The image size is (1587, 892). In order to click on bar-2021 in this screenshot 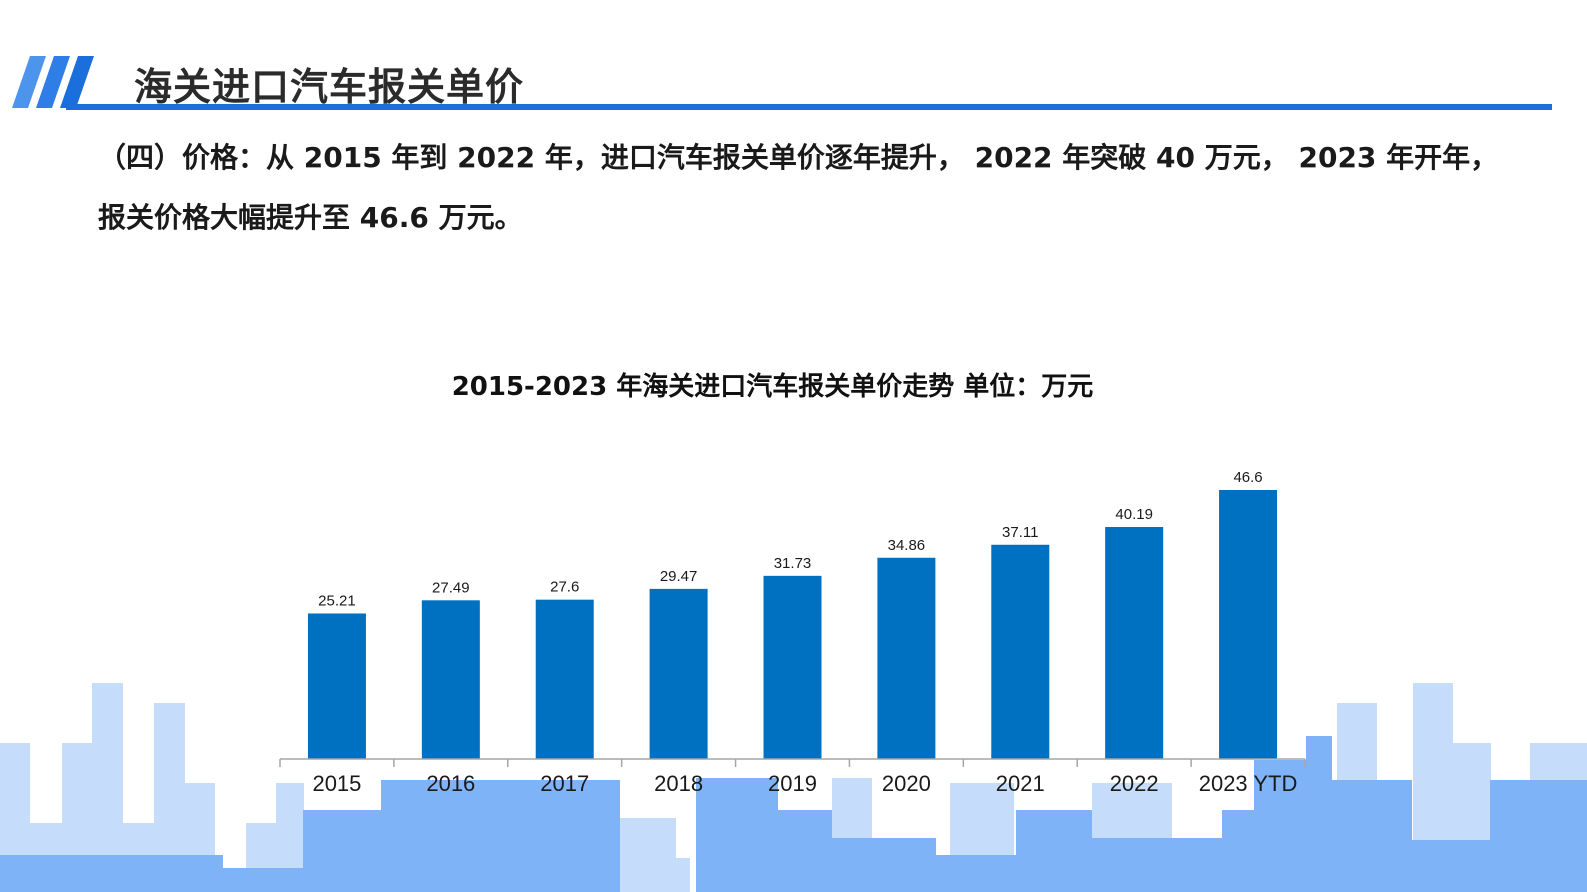, I will do `click(1020, 651)`.